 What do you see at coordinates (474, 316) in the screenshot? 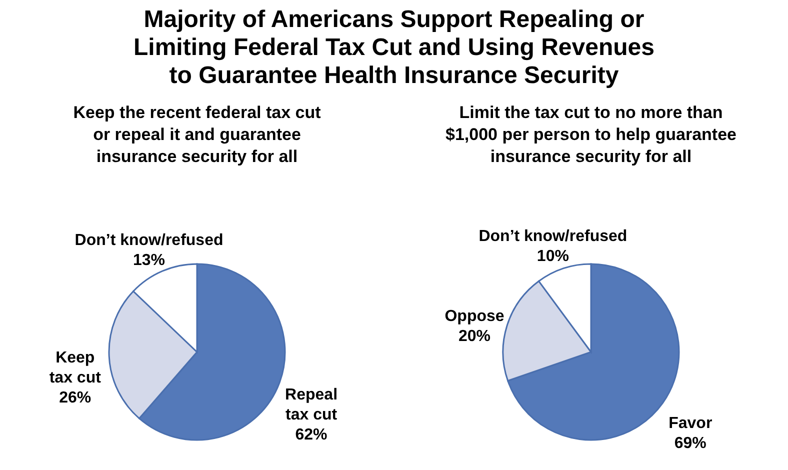
I see `slice-label: Oppose` at bounding box center [474, 316].